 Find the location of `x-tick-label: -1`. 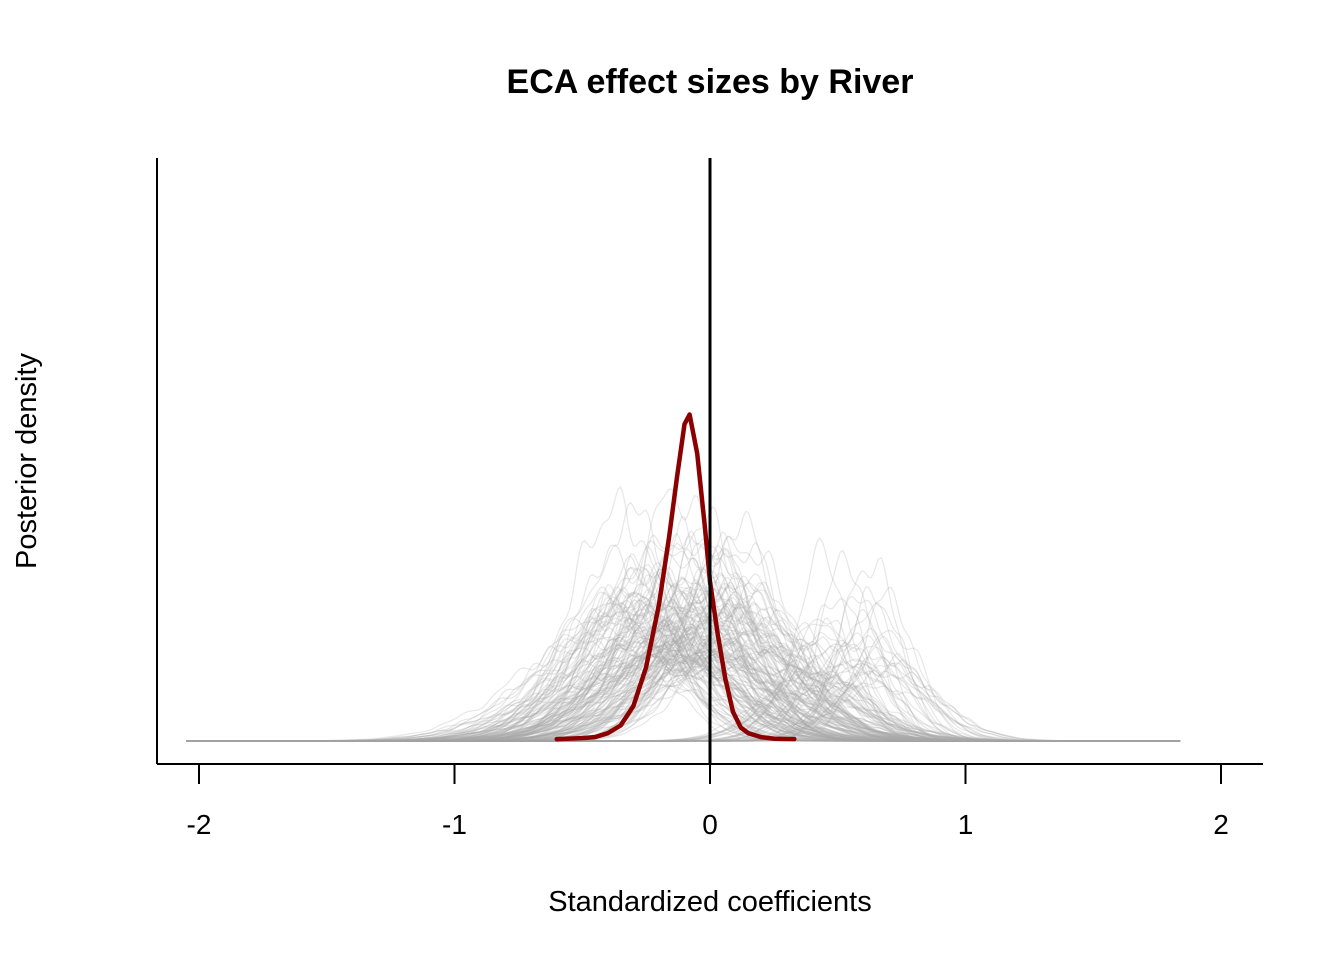

x-tick-label: -1 is located at coordinates (454, 824).